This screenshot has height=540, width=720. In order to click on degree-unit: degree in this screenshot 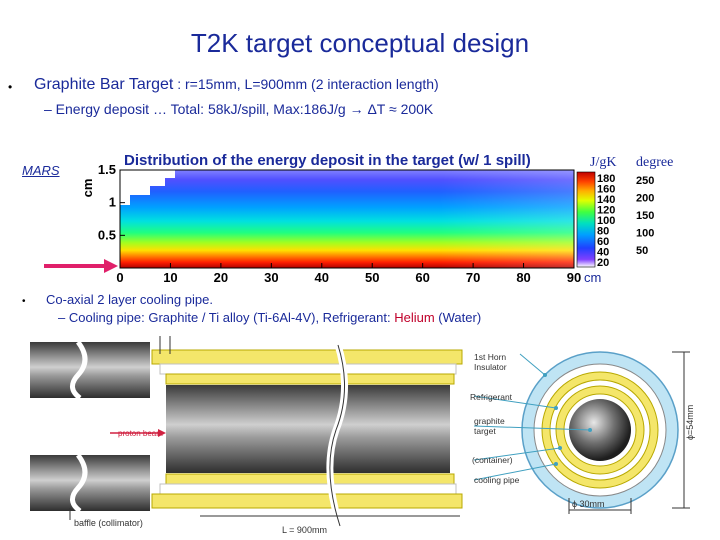, I will do `click(655, 162)`.